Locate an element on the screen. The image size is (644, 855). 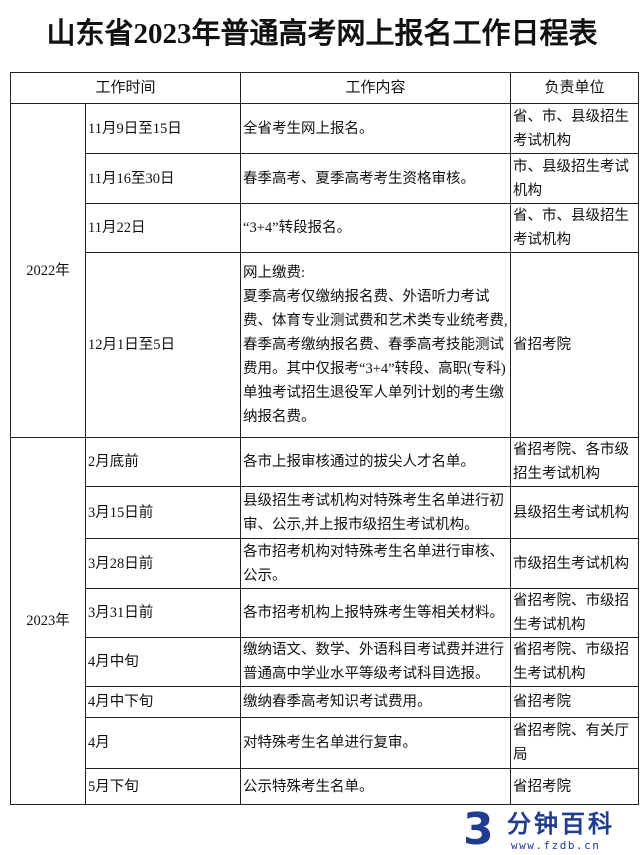
time-cell: 11月16至30日 is located at coordinates (163, 178).